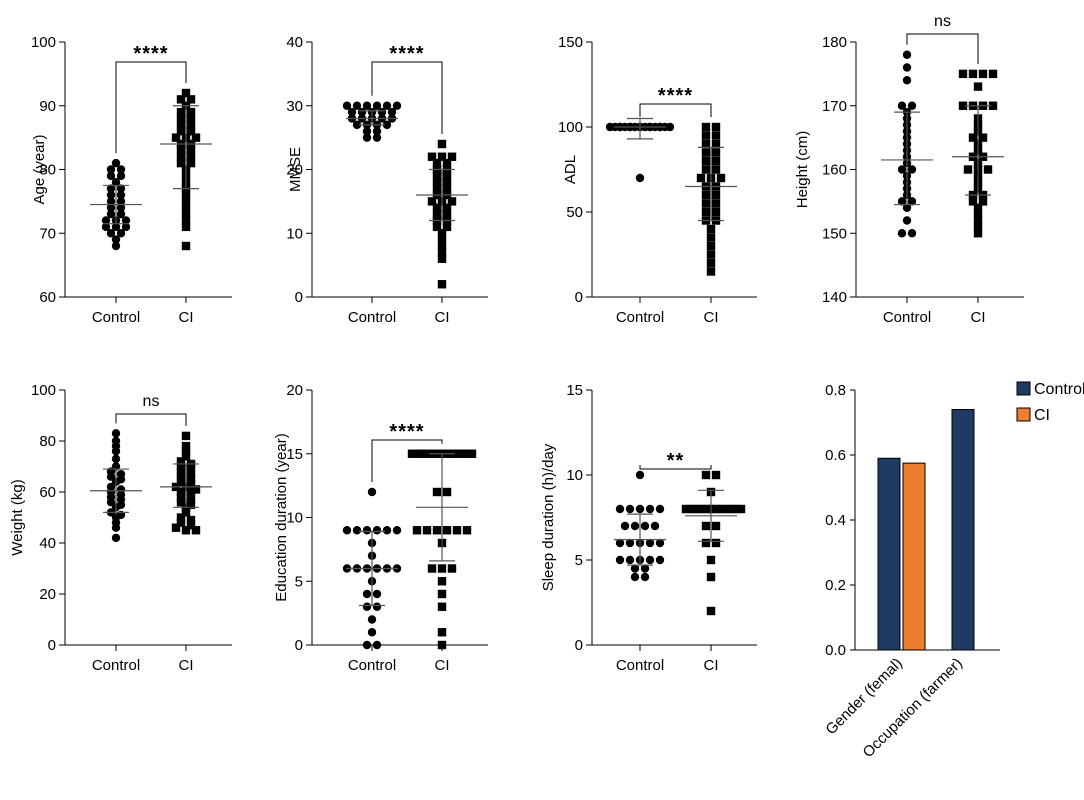 This screenshot has height=800, width=1084. I want to click on y-tick-label: 170, so click(834, 106).